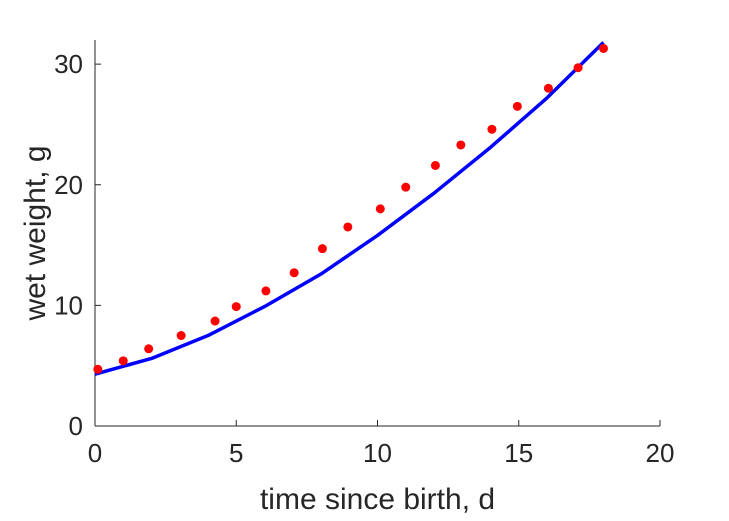 This screenshot has height=521, width=729. Describe the element at coordinates (35, 233) in the screenshot. I see `y-axis-label: wet weight, g` at that location.